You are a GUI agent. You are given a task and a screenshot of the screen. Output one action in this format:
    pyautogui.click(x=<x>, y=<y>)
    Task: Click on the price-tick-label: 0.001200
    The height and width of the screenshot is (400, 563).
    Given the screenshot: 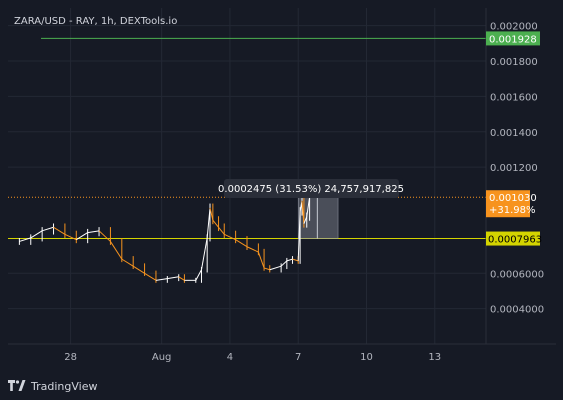 What is the action you would take?
    pyautogui.click(x=514, y=168)
    